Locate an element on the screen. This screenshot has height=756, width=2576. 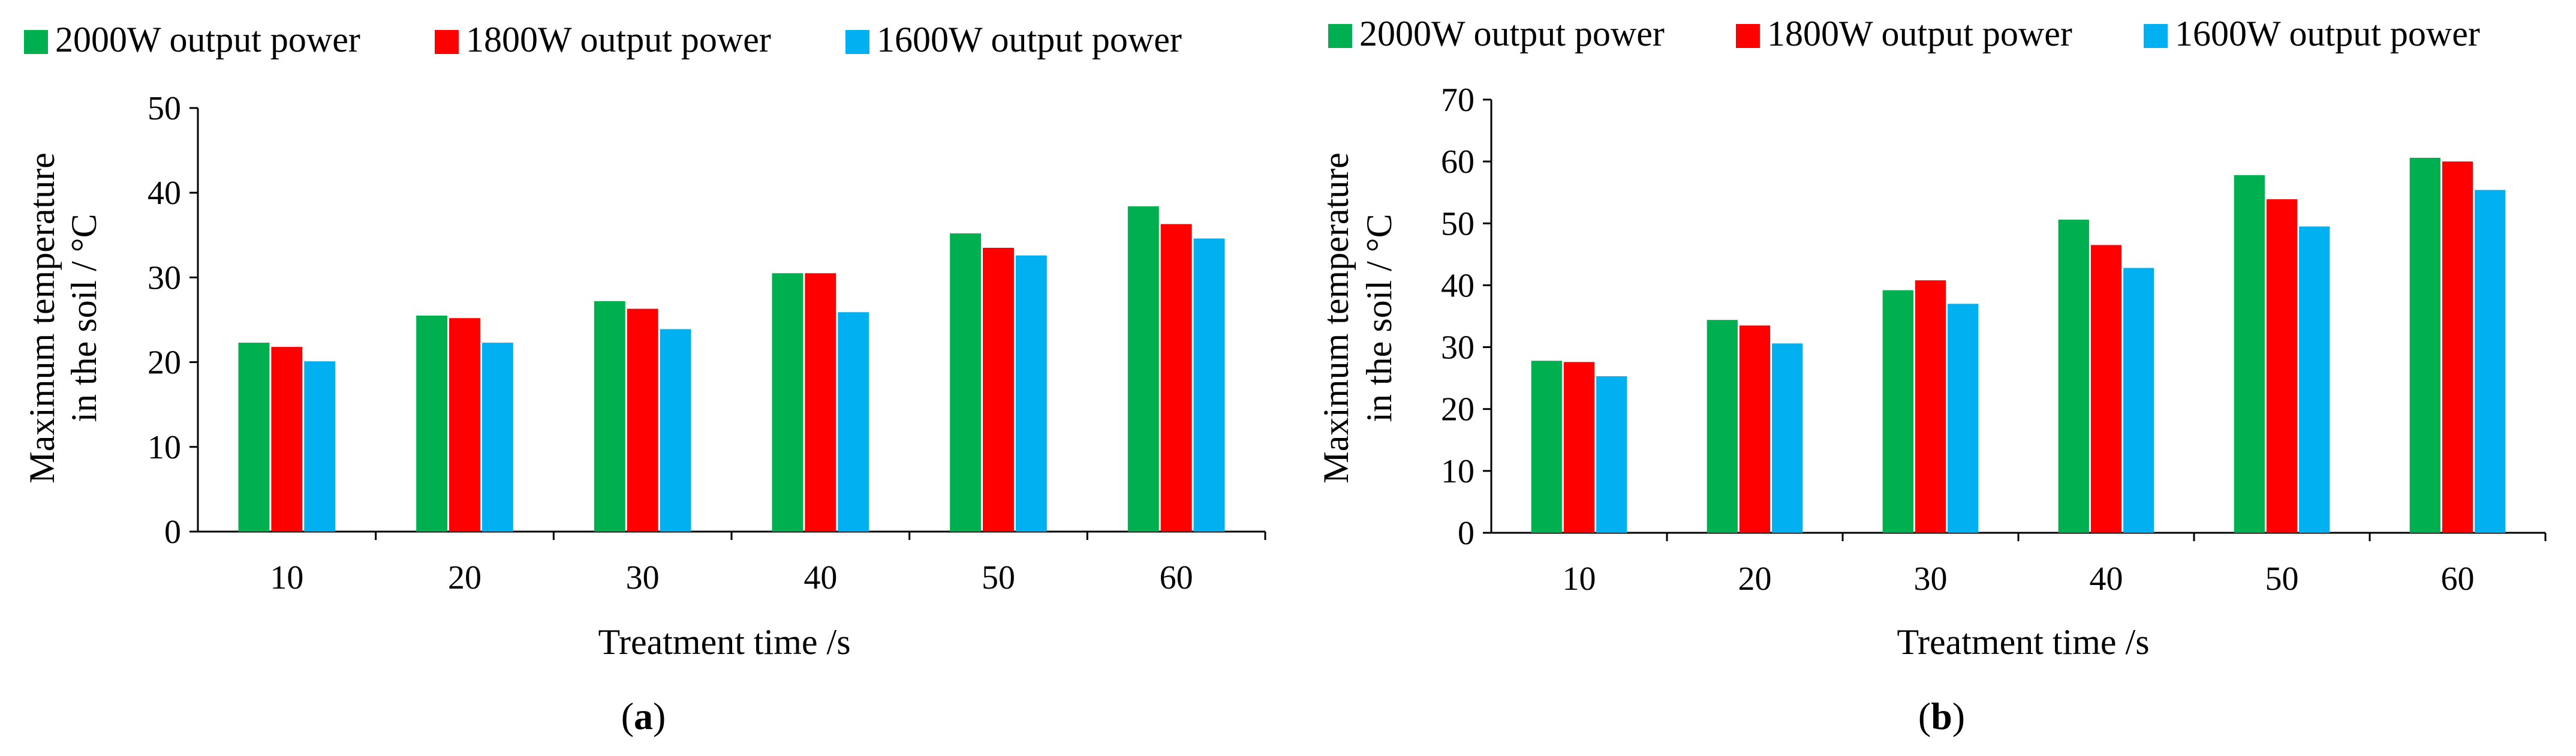
panel-caption-letter: b is located at coordinates (1942, 716).